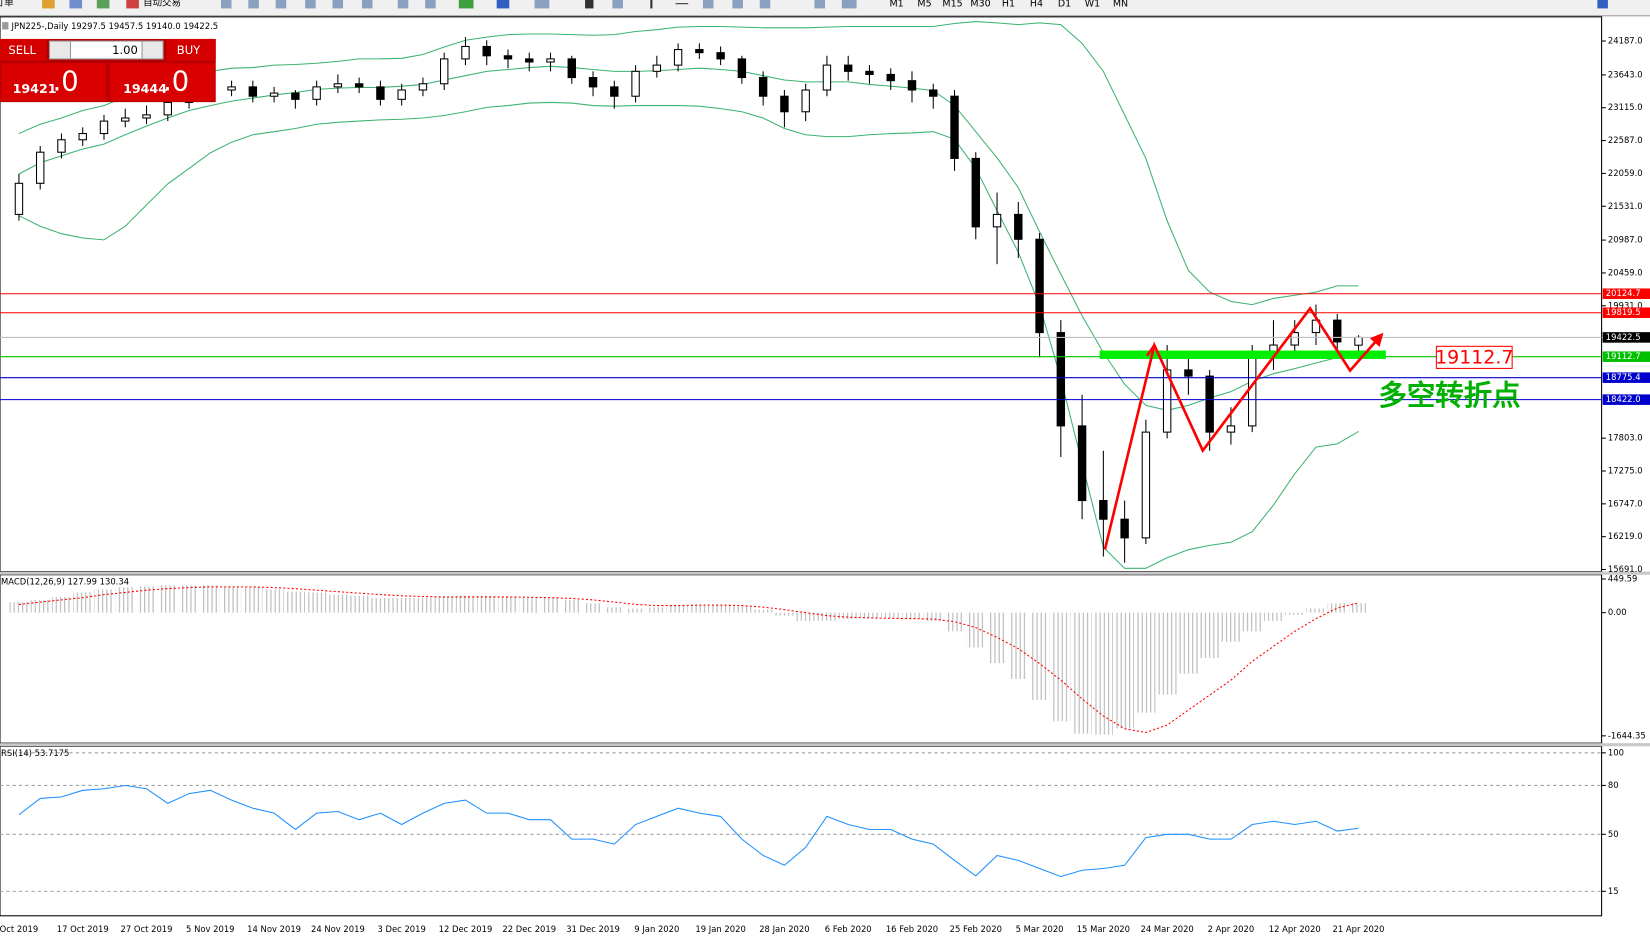 The width and height of the screenshot is (1650, 940). What do you see at coordinates (1295, 929) in the screenshot?
I see `x-tick-label: 12 Apr 2020` at bounding box center [1295, 929].